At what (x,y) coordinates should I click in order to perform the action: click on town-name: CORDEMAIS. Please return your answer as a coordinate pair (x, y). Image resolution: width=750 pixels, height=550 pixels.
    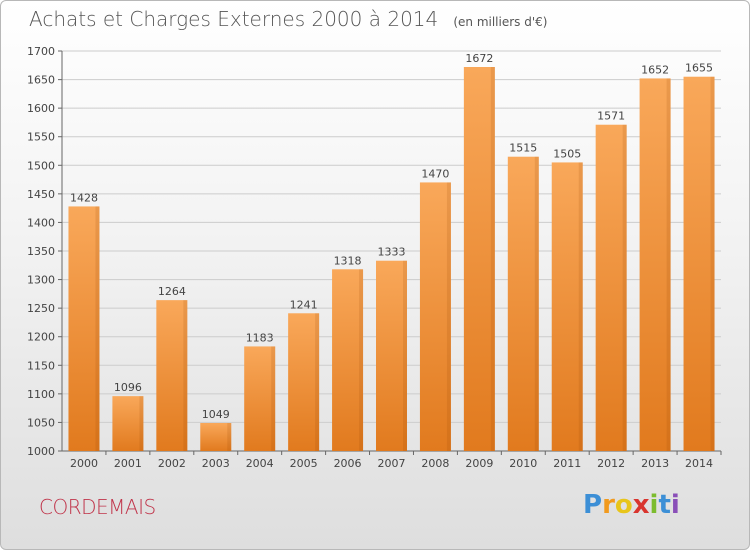
    Looking at the image, I should click on (97, 507).